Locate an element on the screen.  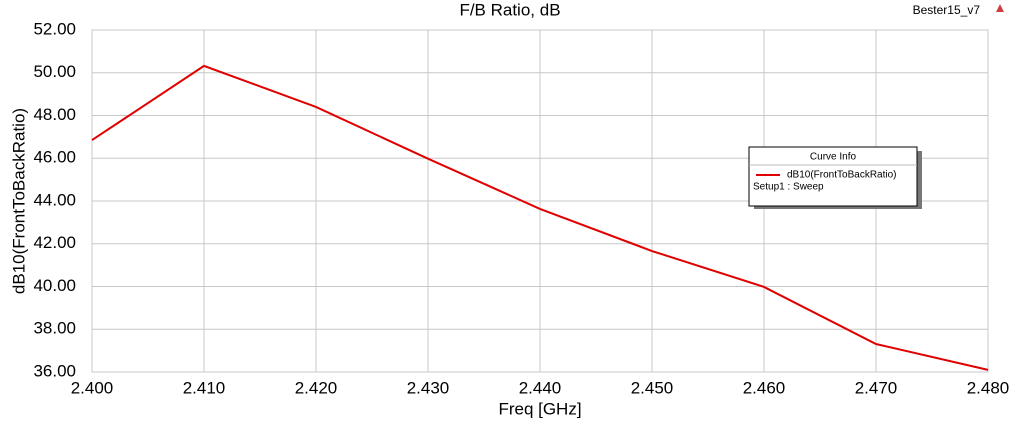
y-tick-label: 52.00 is located at coordinates (54, 28).